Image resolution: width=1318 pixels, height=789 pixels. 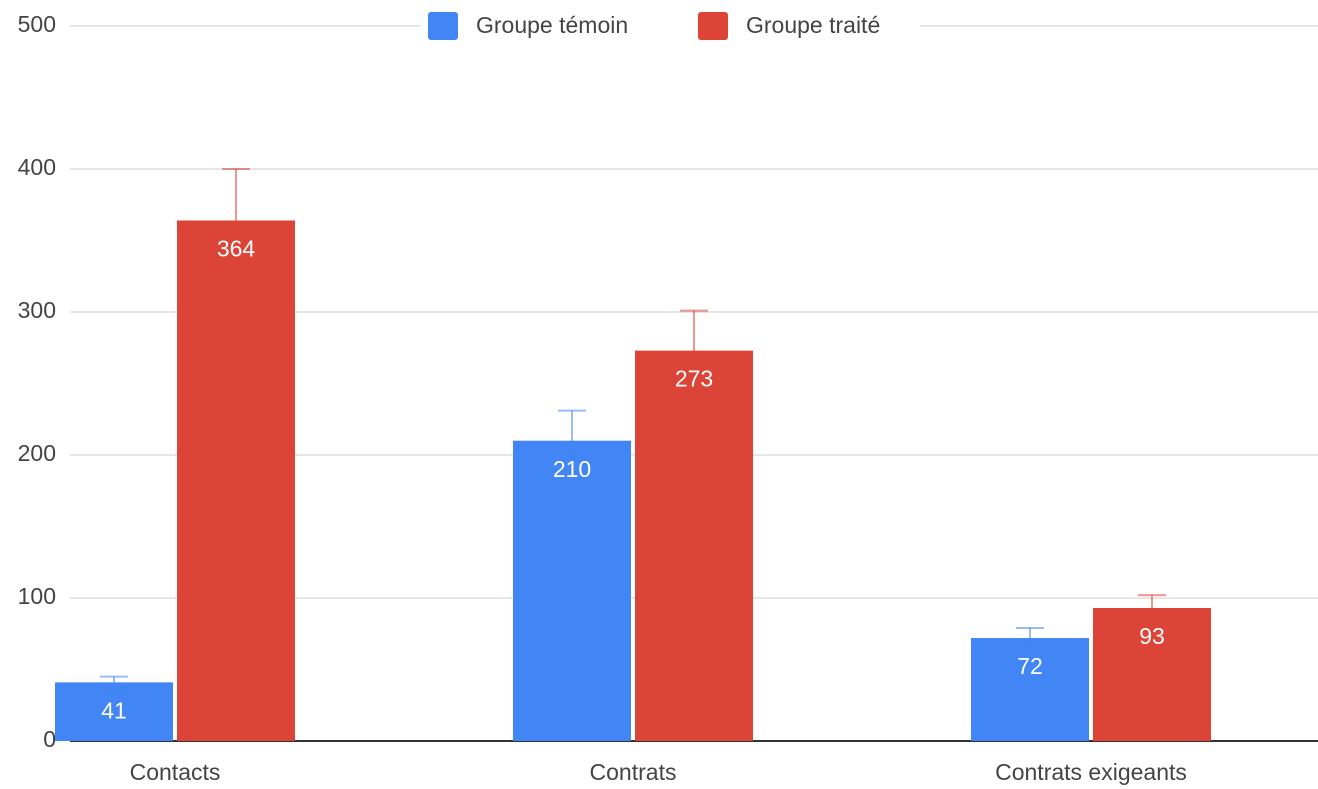 I want to click on y-tick-label: 400, so click(x=37, y=167).